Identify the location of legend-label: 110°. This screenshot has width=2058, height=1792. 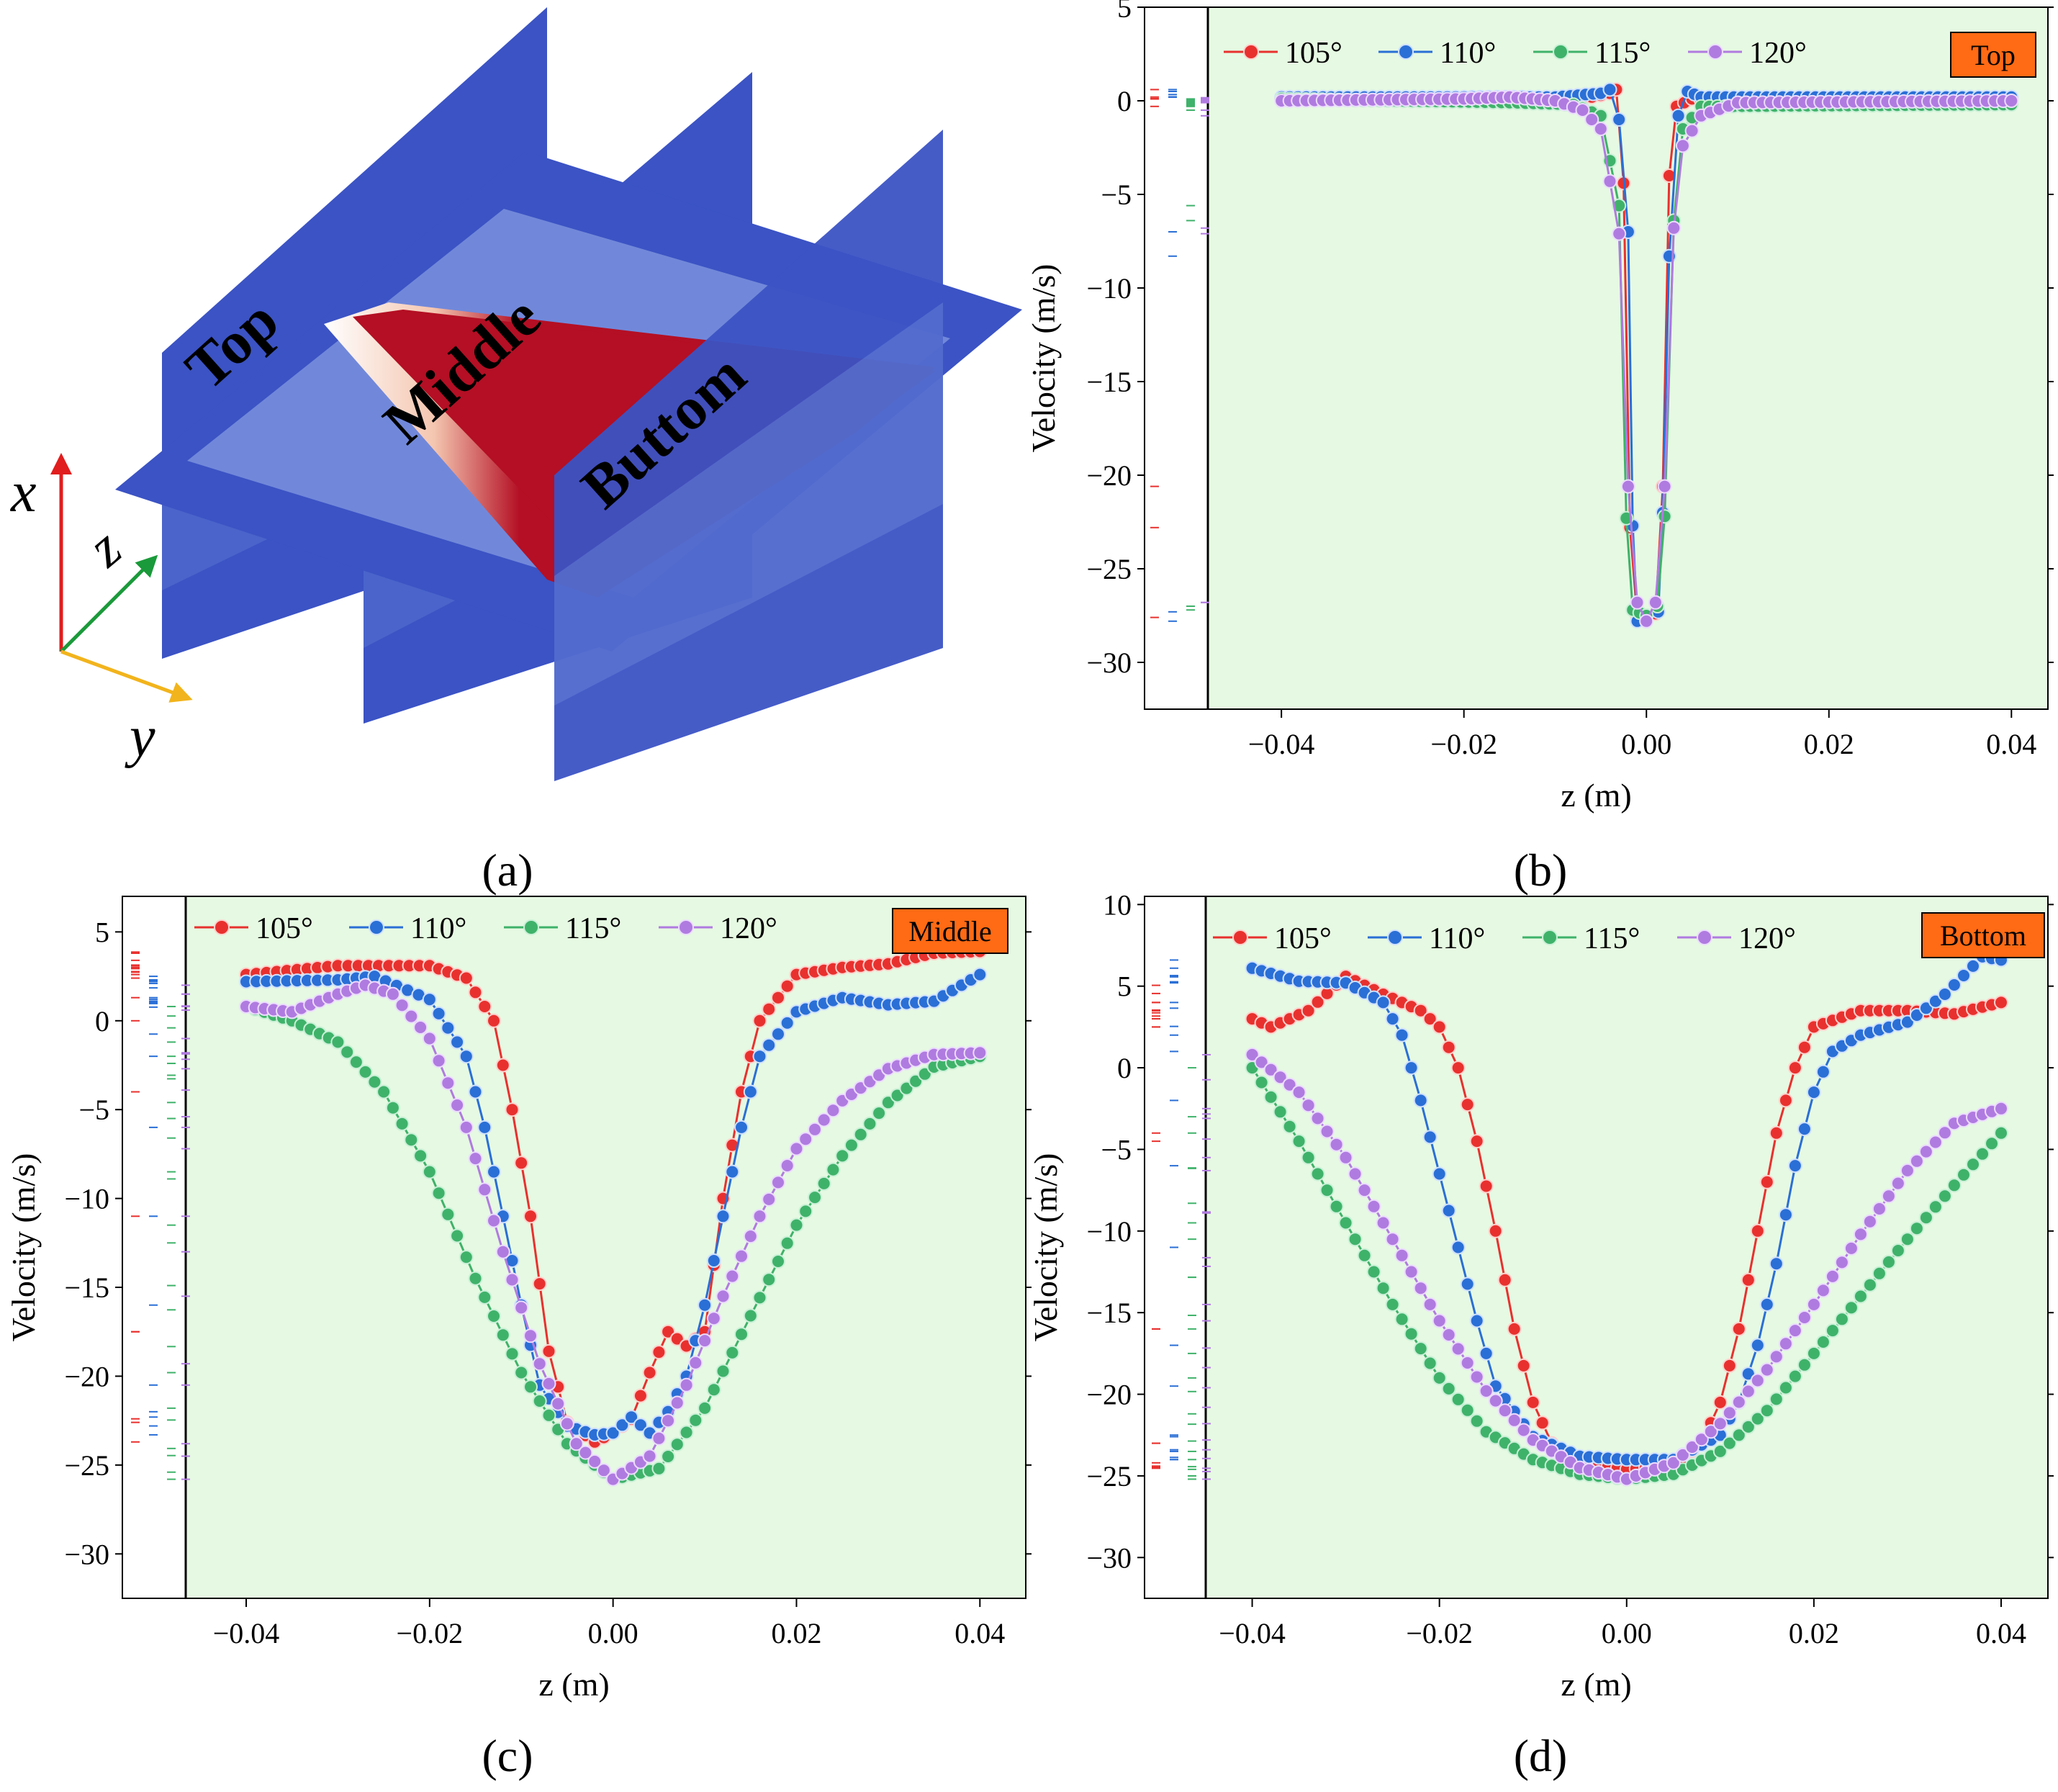
(1468, 53).